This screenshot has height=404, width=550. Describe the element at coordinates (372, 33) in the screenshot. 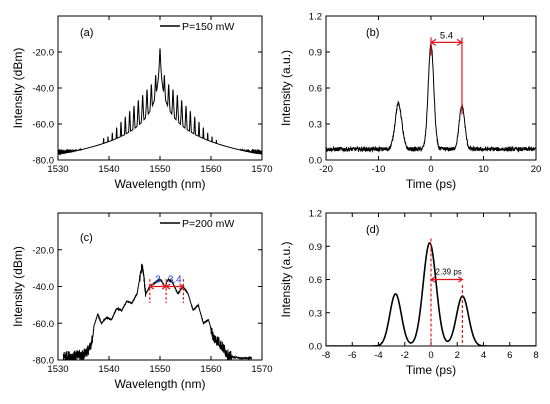

I see `panel-b-label: (b)` at that location.